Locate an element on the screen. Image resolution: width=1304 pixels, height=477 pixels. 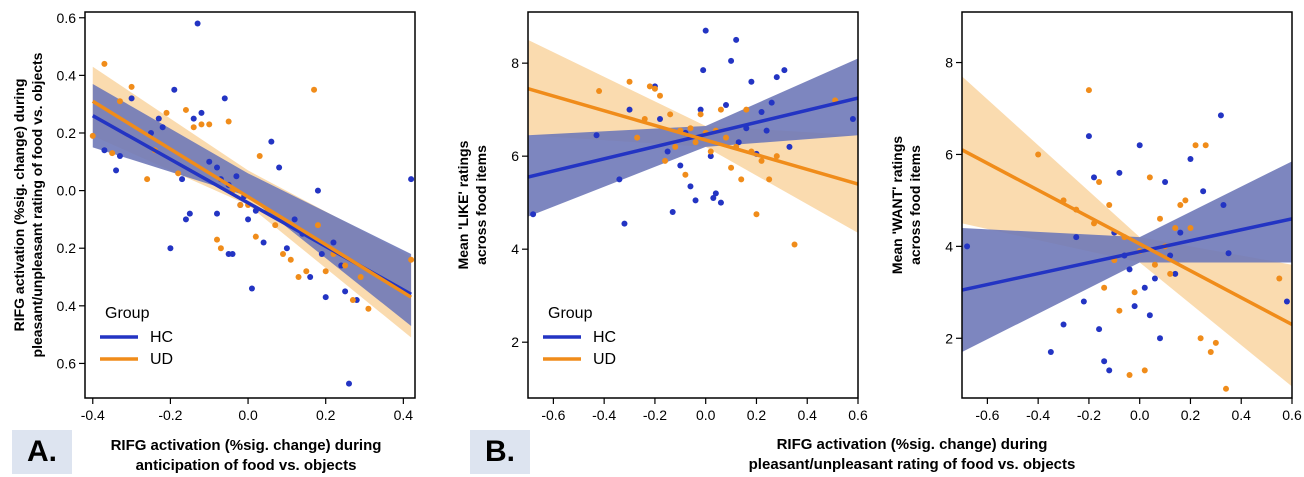
x-tick-label: -0.6 is located at coordinates (987, 415).